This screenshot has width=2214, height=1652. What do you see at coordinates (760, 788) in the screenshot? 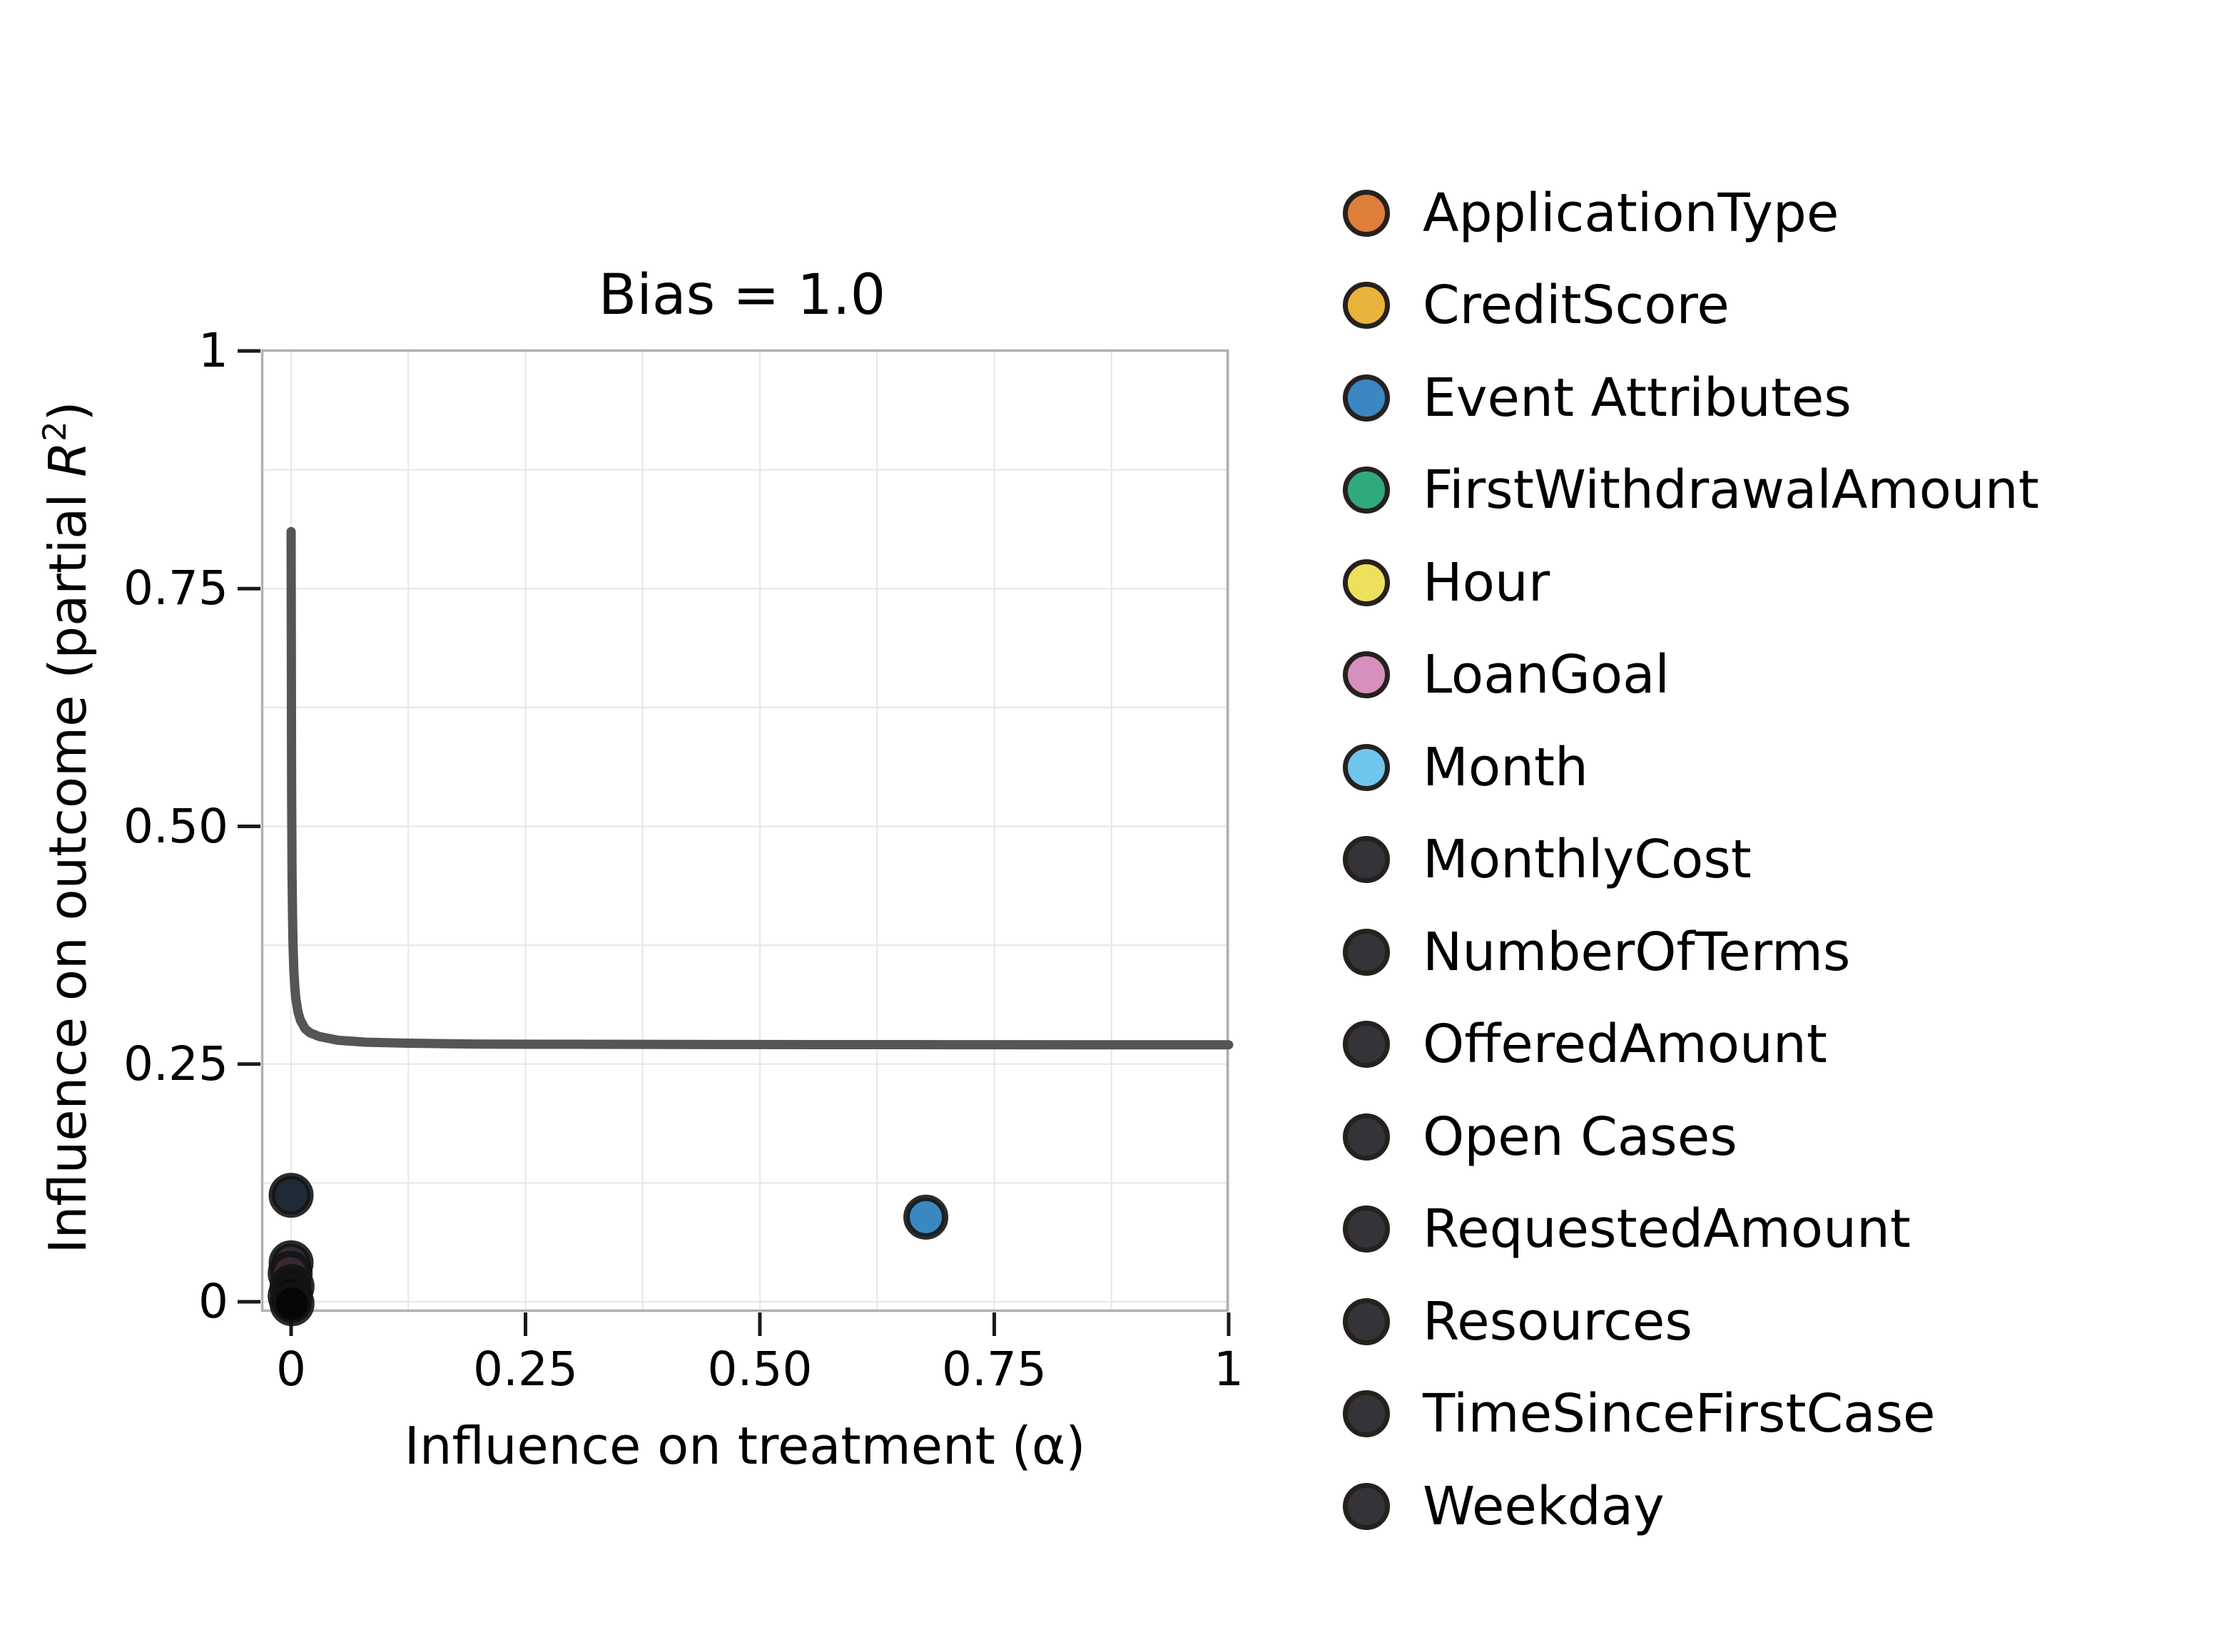
I see `bias-contour-curve` at bounding box center [760, 788].